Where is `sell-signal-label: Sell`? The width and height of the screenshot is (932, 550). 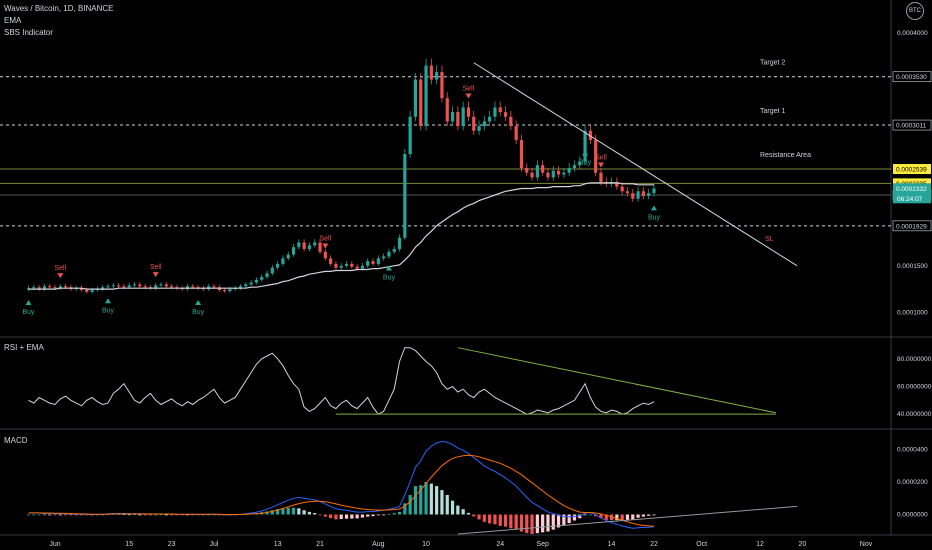
sell-signal-label: Sell is located at coordinates (156, 267).